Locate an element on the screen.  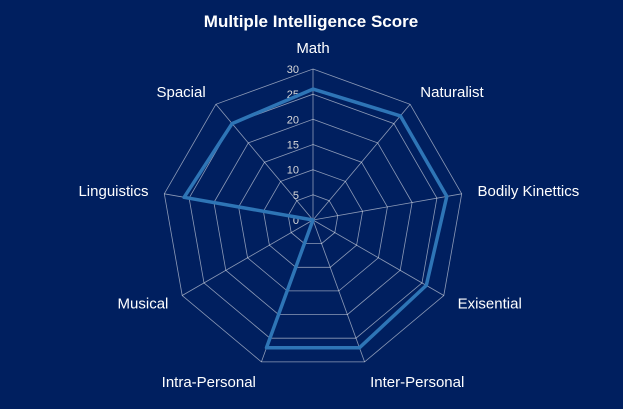
category-label: Bodily Kinettics is located at coordinates (529, 191).